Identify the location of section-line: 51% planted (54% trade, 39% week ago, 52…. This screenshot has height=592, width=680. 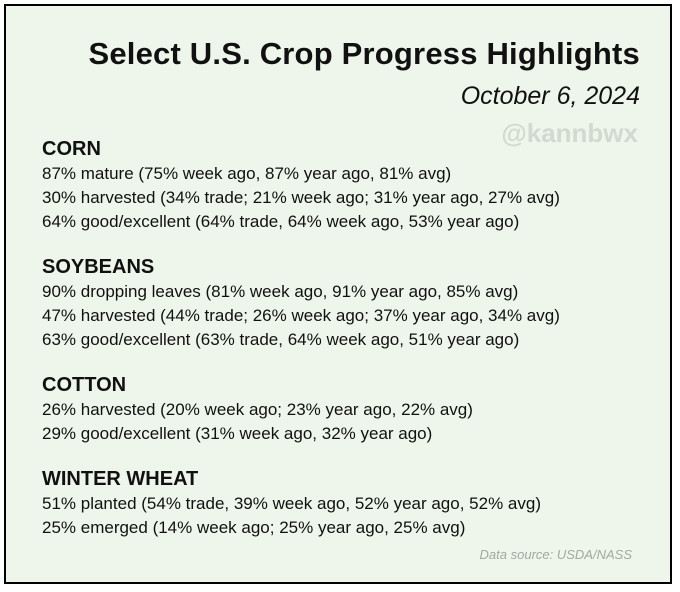
(291, 503).